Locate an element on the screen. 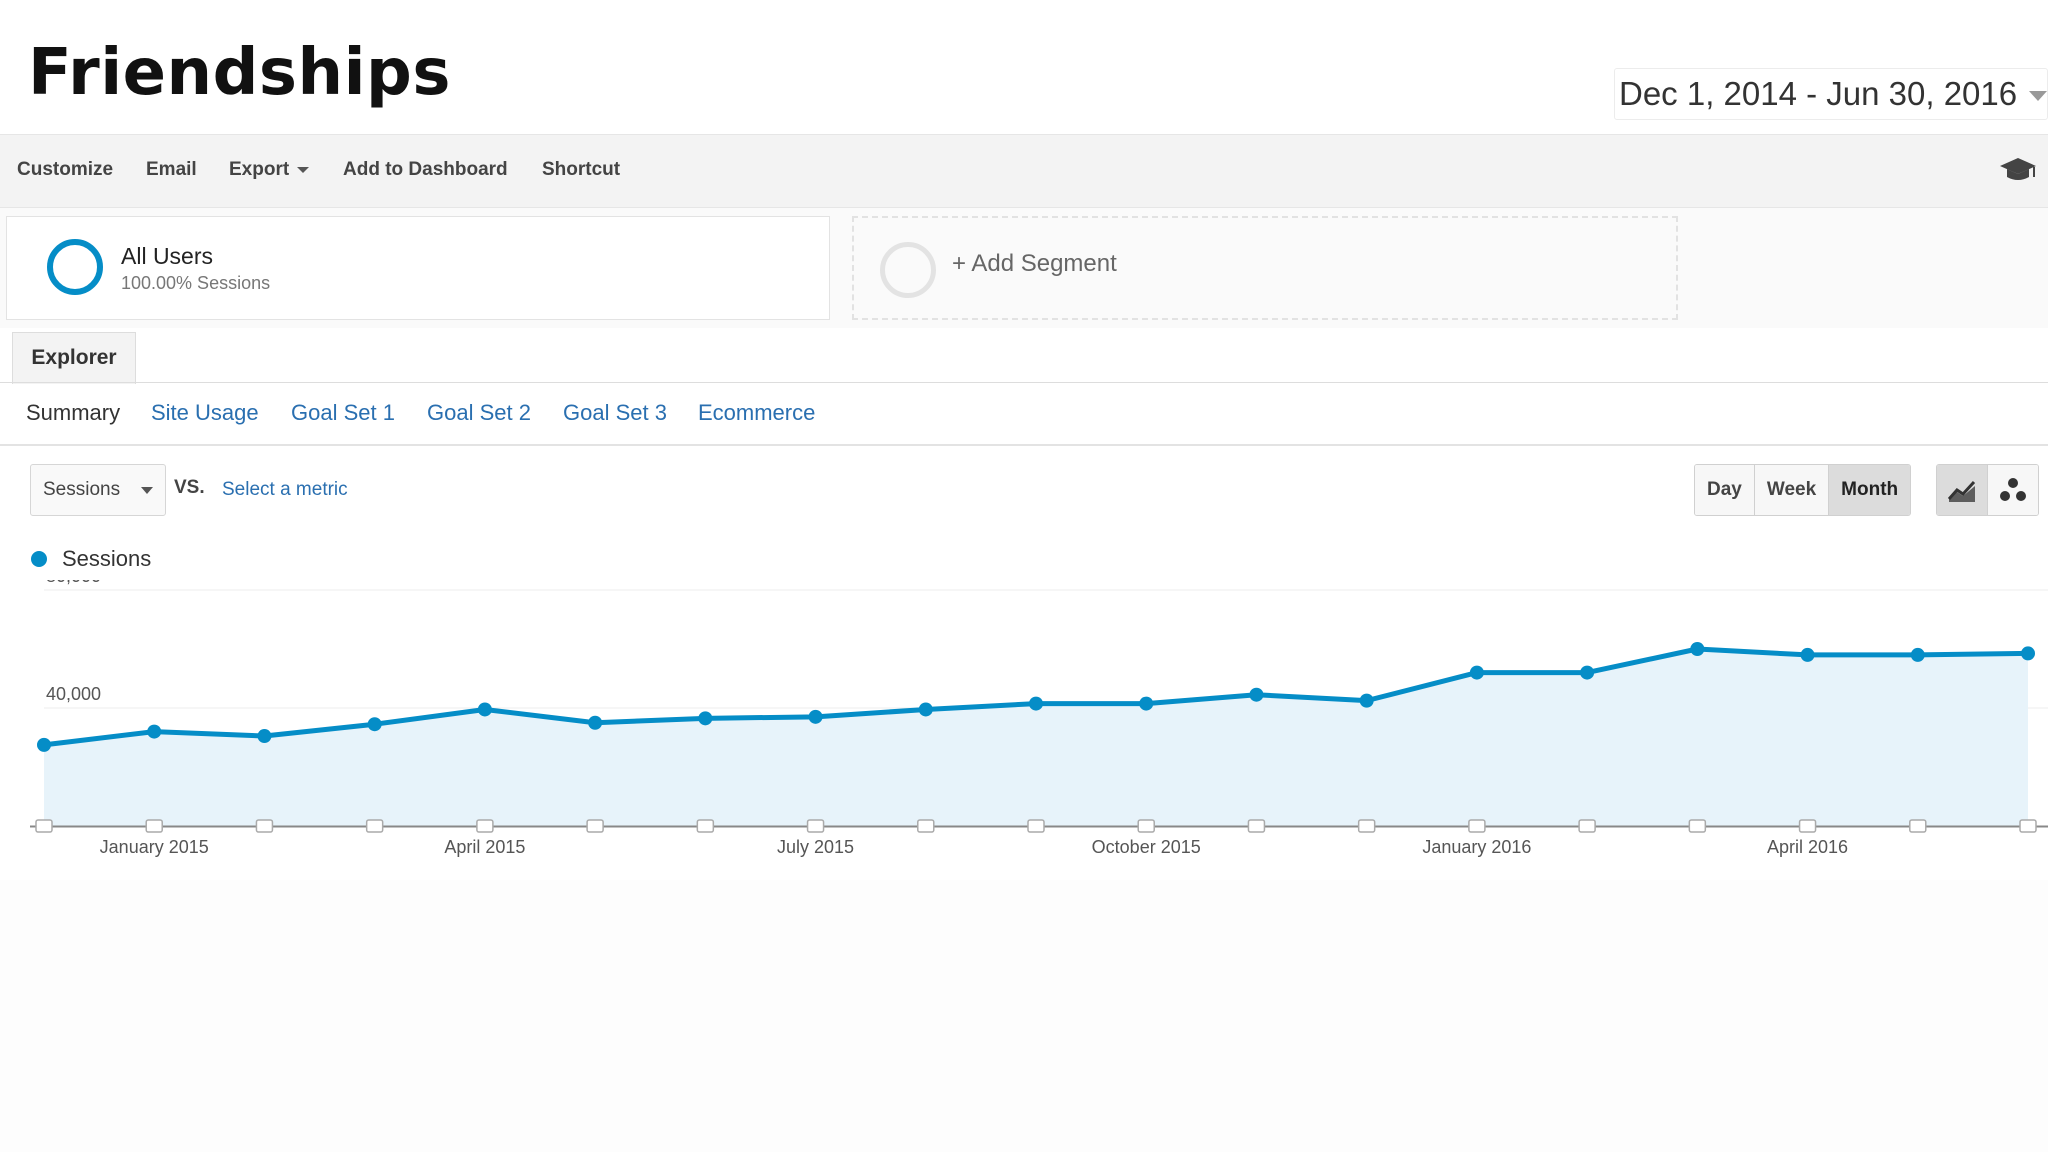 Image resolution: width=2048 pixels, height=1152 pixels. legend-sessions-dot is located at coordinates (39, 559).